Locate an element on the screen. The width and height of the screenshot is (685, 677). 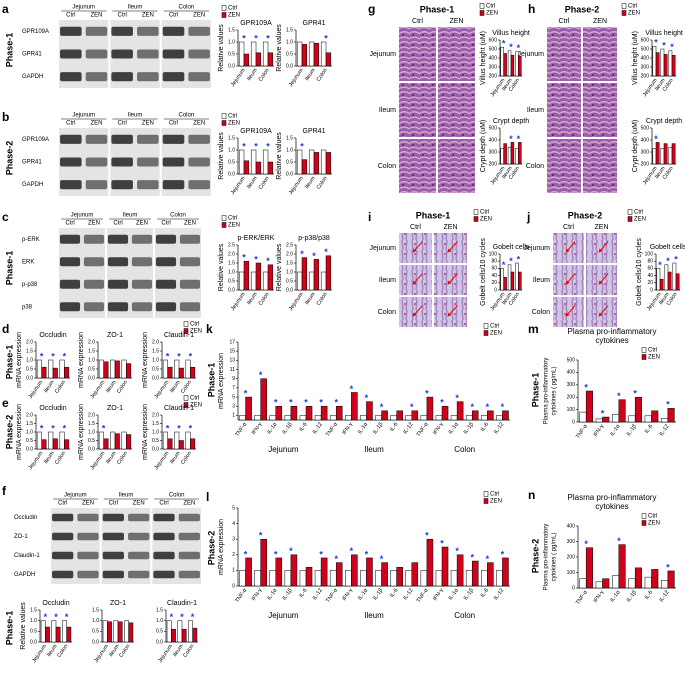
histology-image is located at coordinates (415, 312).